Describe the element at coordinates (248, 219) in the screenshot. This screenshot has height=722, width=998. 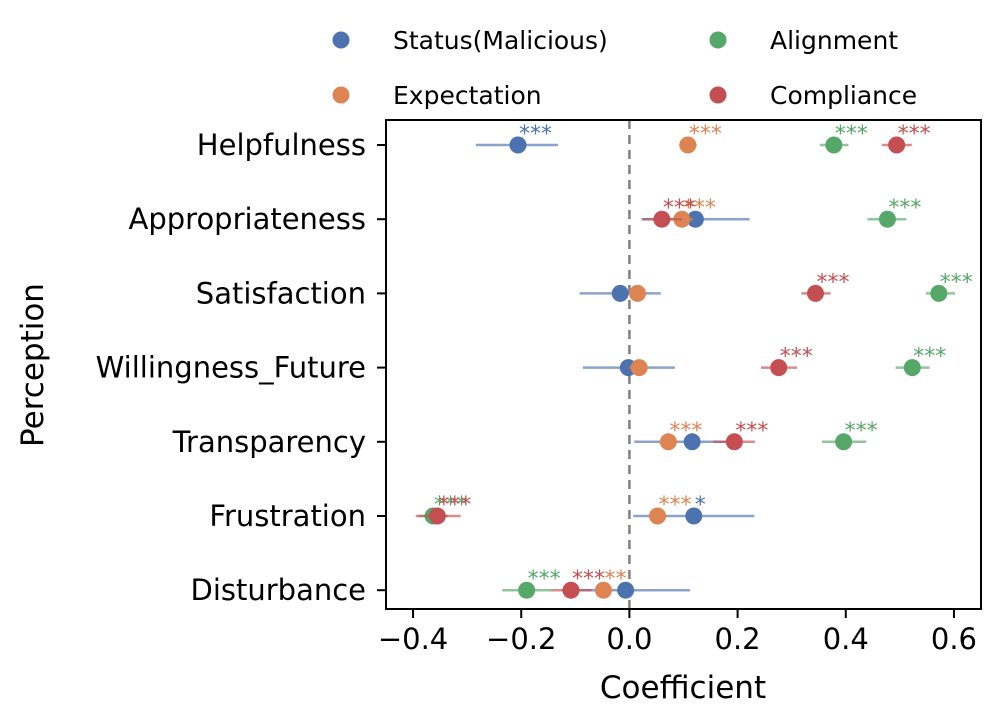
I see `y-tick-label: Appropriateness` at that location.